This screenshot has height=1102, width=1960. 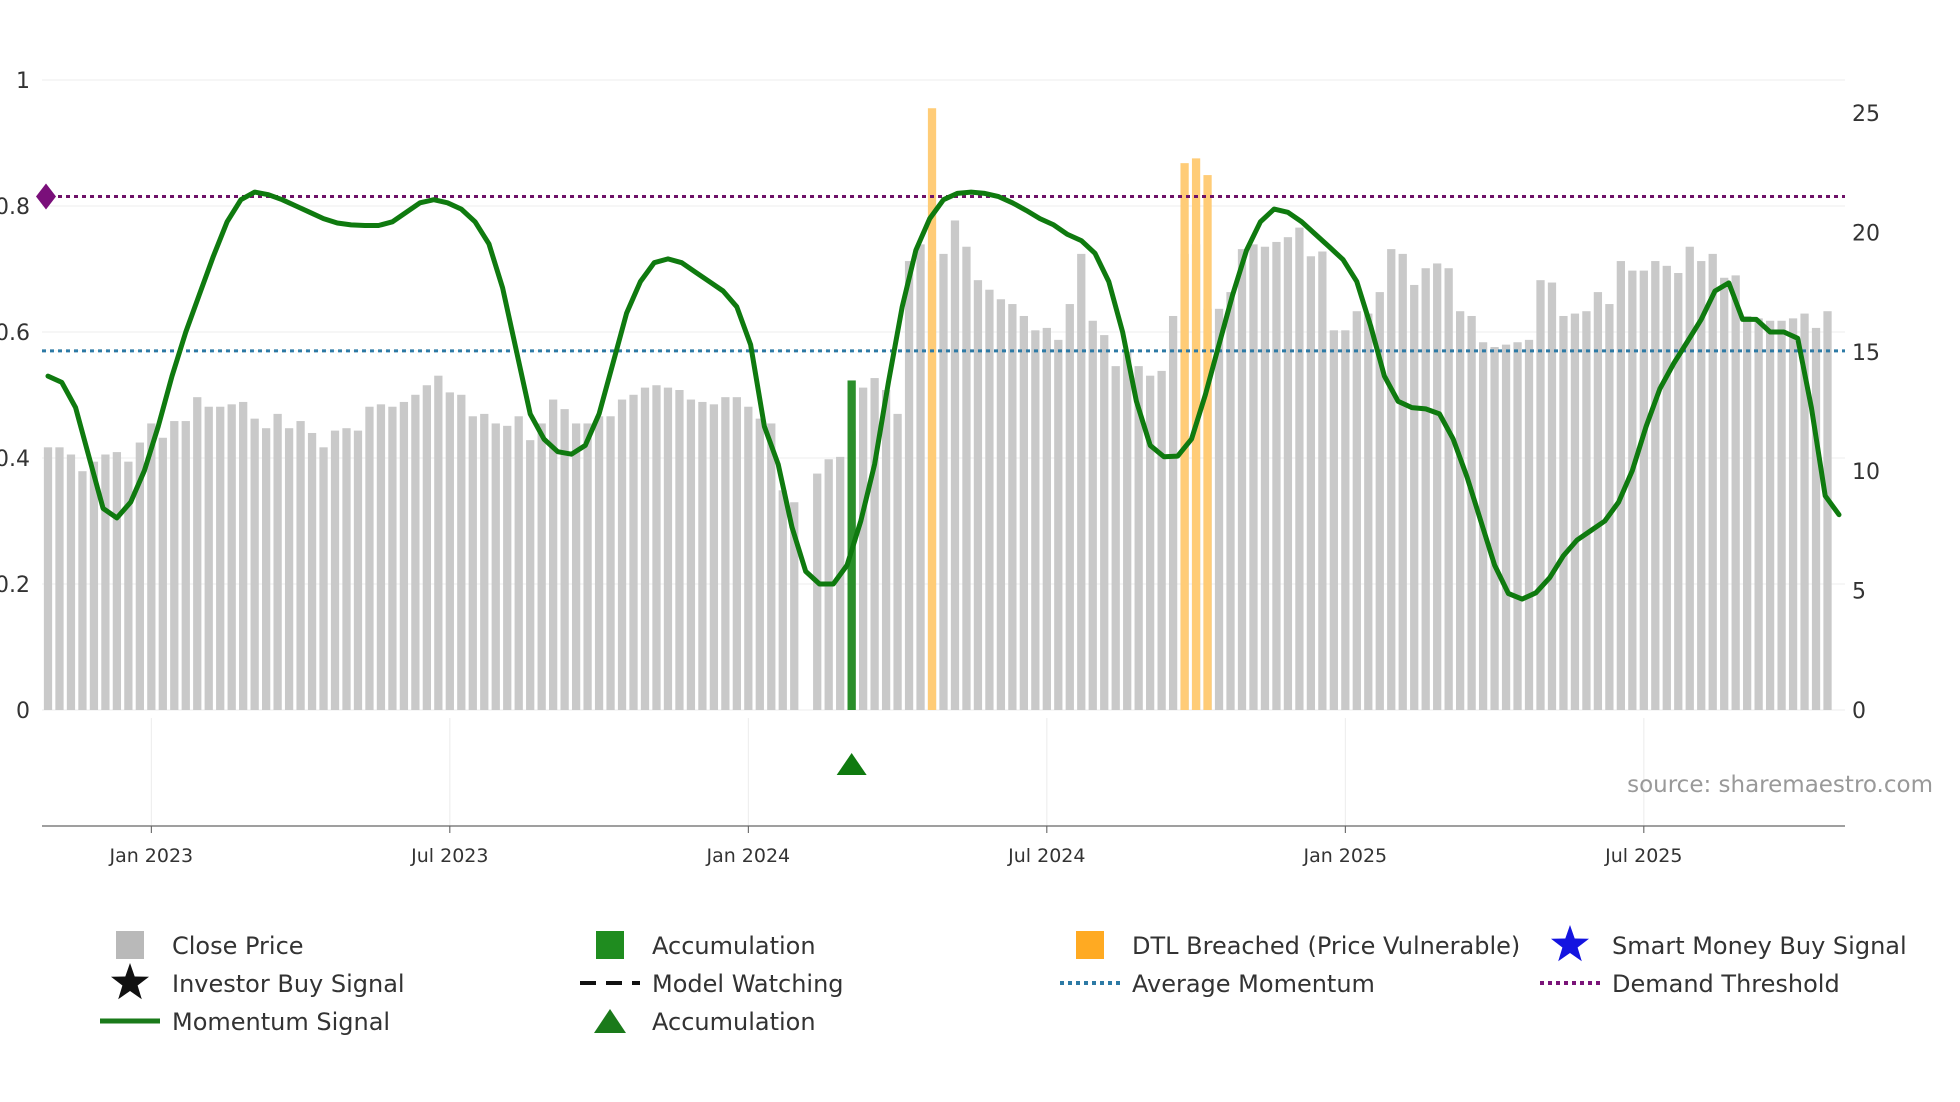 What do you see at coordinates (1326, 946) in the screenshot?
I see `legend-label: DTL Breached (Price Vulnerable)` at bounding box center [1326, 946].